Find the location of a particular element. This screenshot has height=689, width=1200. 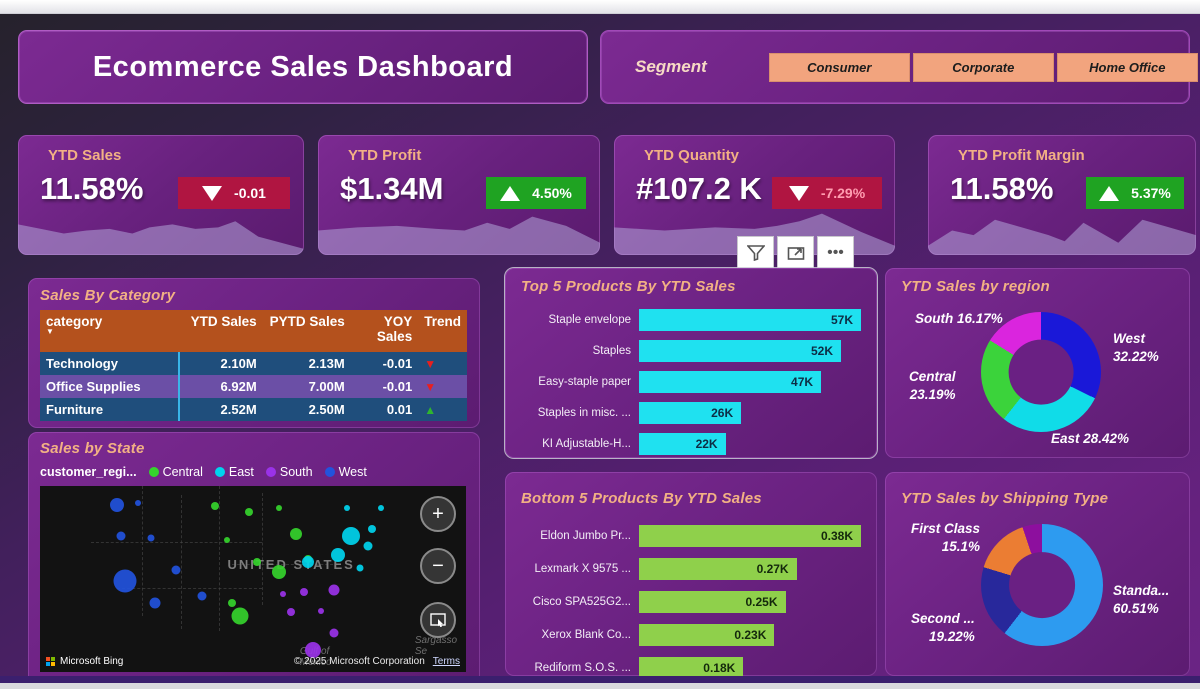

terms-link: Terms is located at coordinates (446, 661).